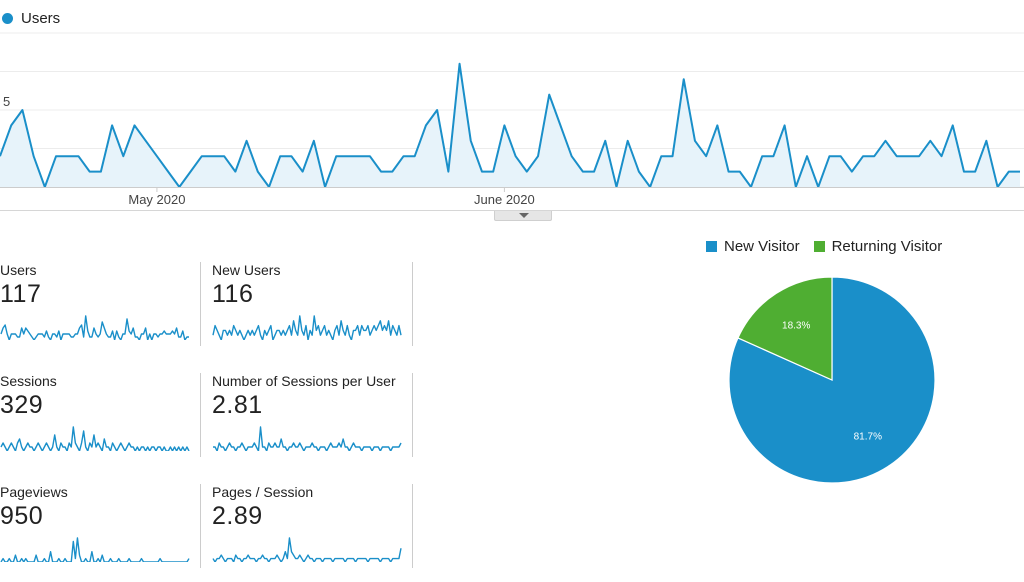  I want to click on pie-slice-returning-visitor, so click(785, 328).